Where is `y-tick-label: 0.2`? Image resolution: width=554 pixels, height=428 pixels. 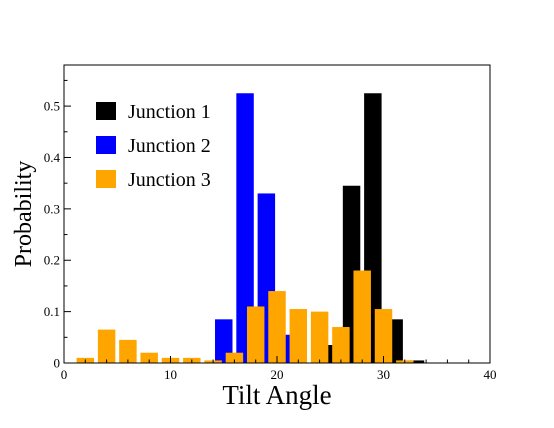
y-tick-label: 0.2 is located at coordinates (52, 260).